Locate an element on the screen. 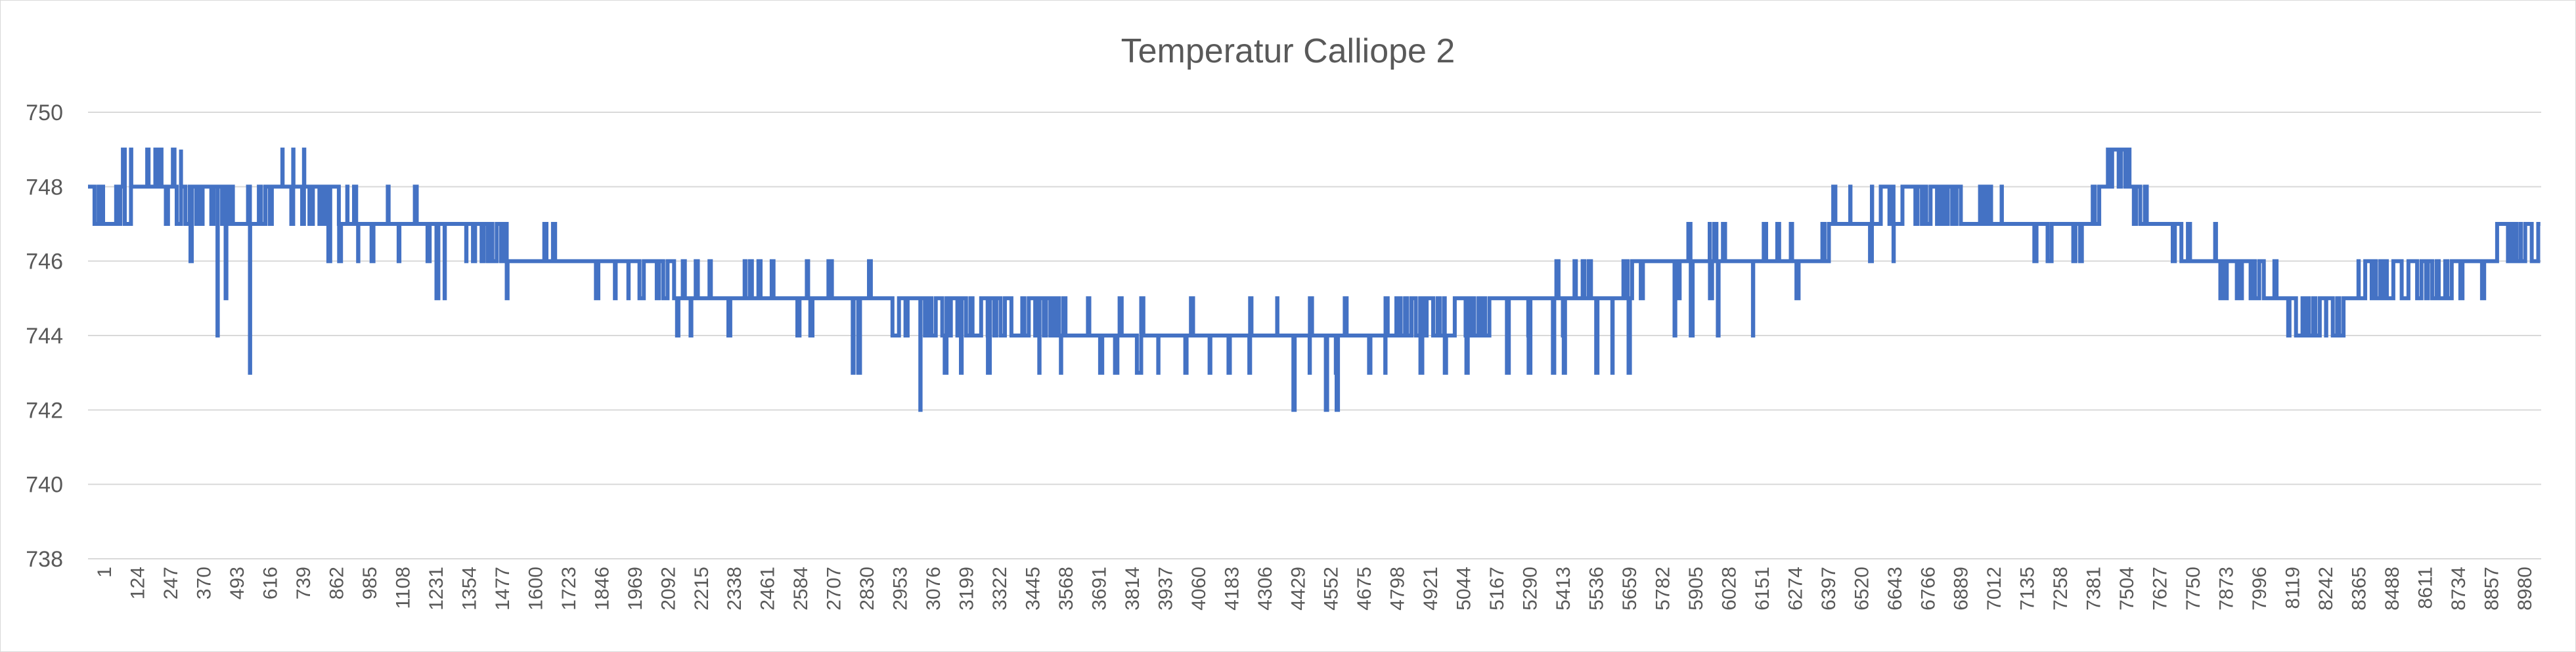 This screenshot has width=2576, height=652. x-tick-label: 1354 is located at coordinates (469, 589).